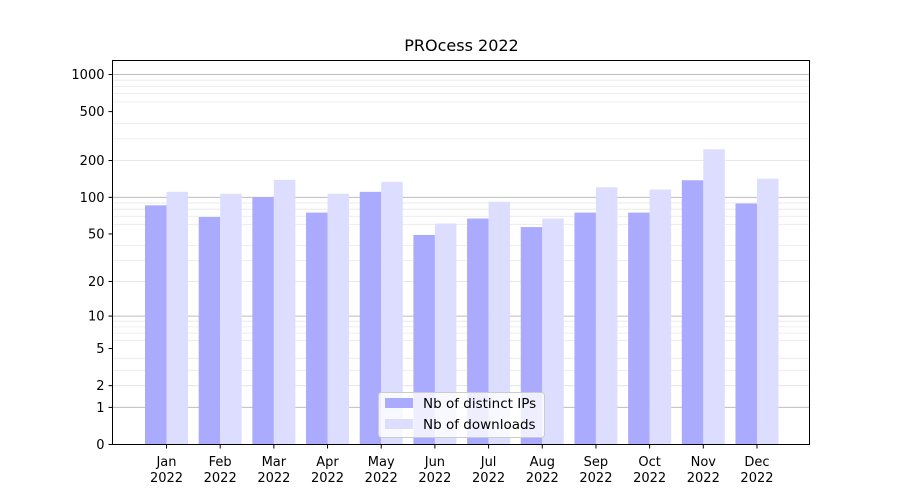  I want to click on x-tick-label: Mar, so click(274, 462).